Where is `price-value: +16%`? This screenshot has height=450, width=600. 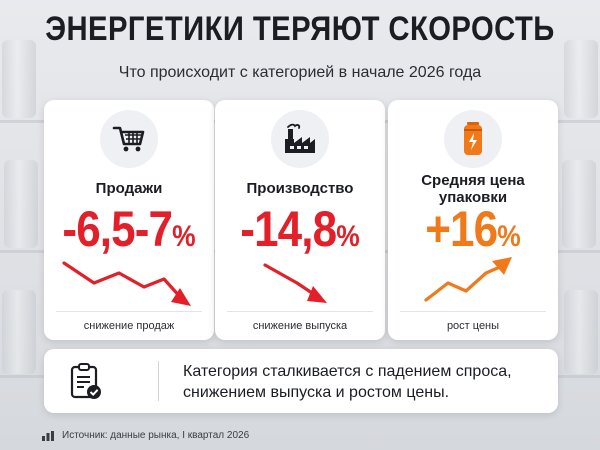
price-value: +16% is located at coordinates (473, 229).